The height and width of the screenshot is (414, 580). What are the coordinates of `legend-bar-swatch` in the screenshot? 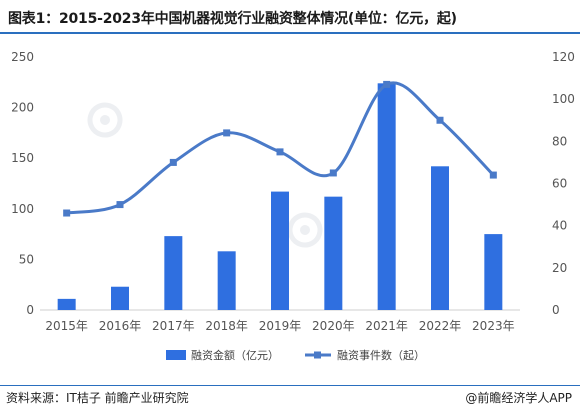 It's located at (176, 355).